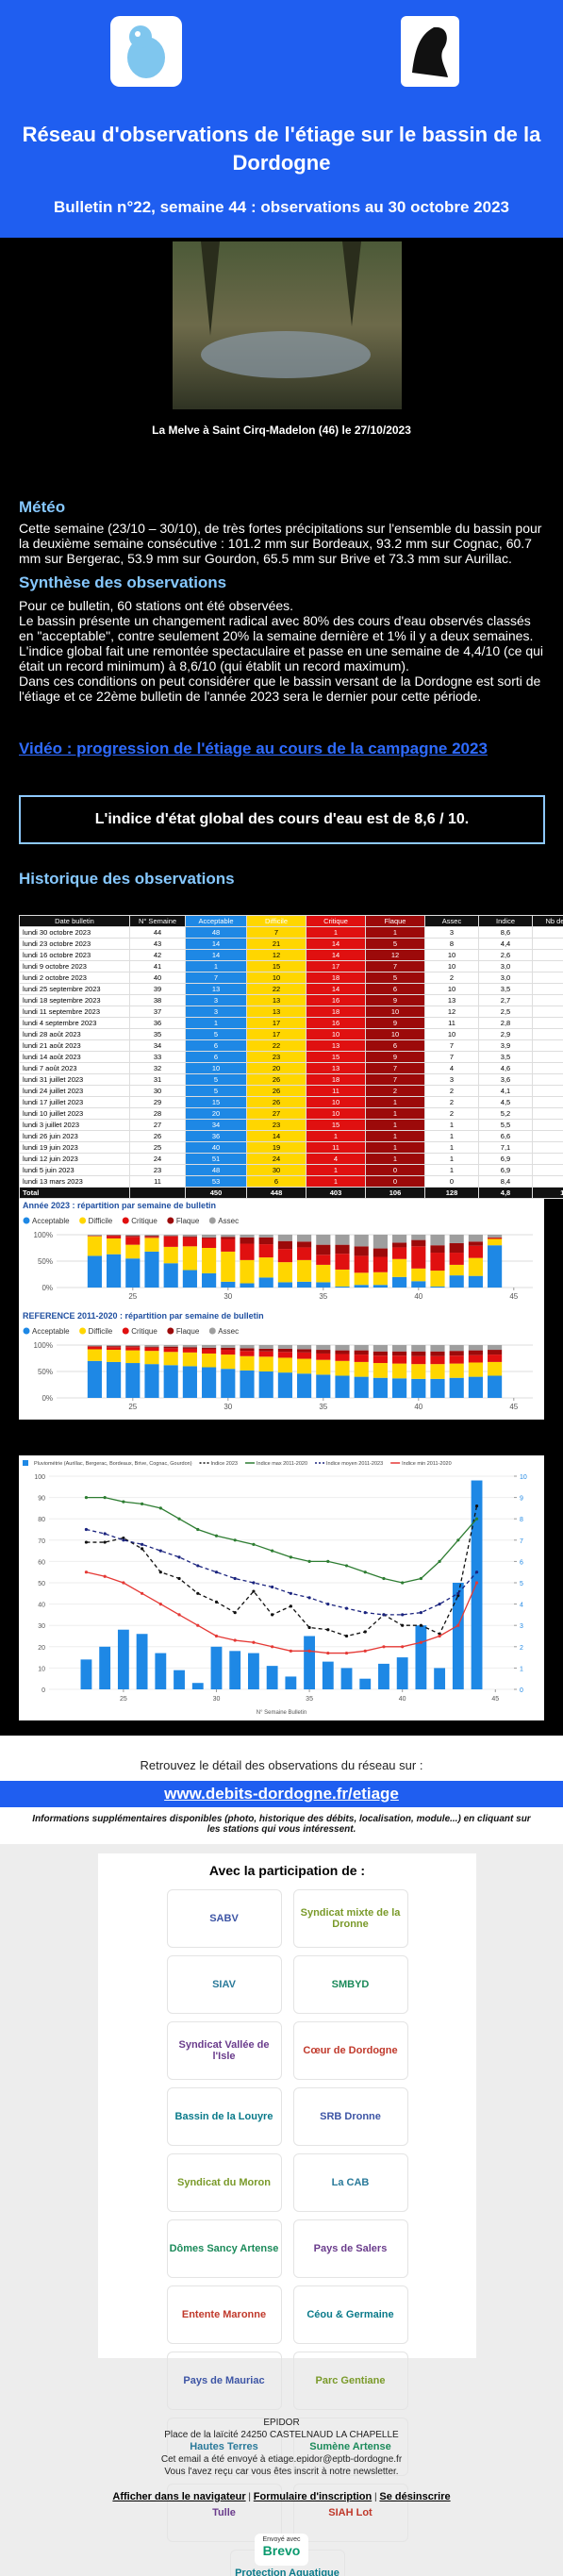  I want to click on table-cell: 12, so click(451, 1012).